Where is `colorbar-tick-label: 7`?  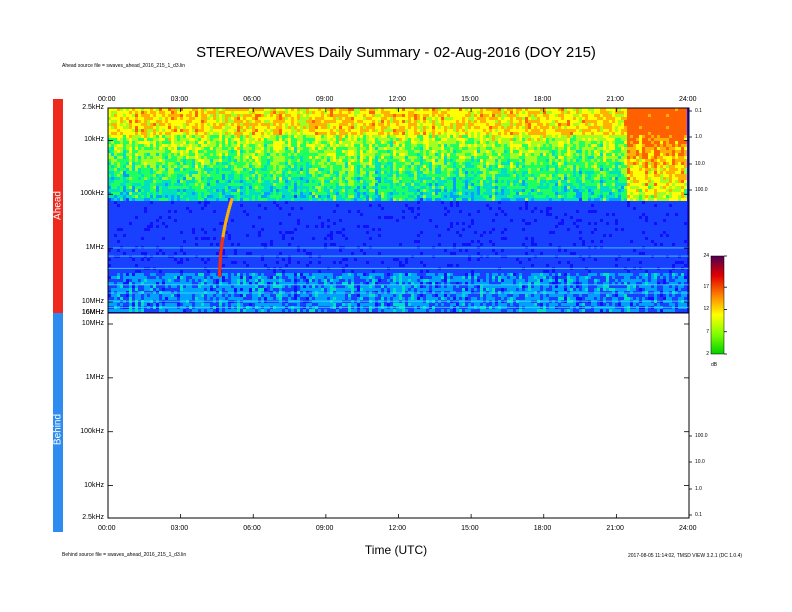 colorbar-tick-label: 7 is located at coordinates (707, 331).